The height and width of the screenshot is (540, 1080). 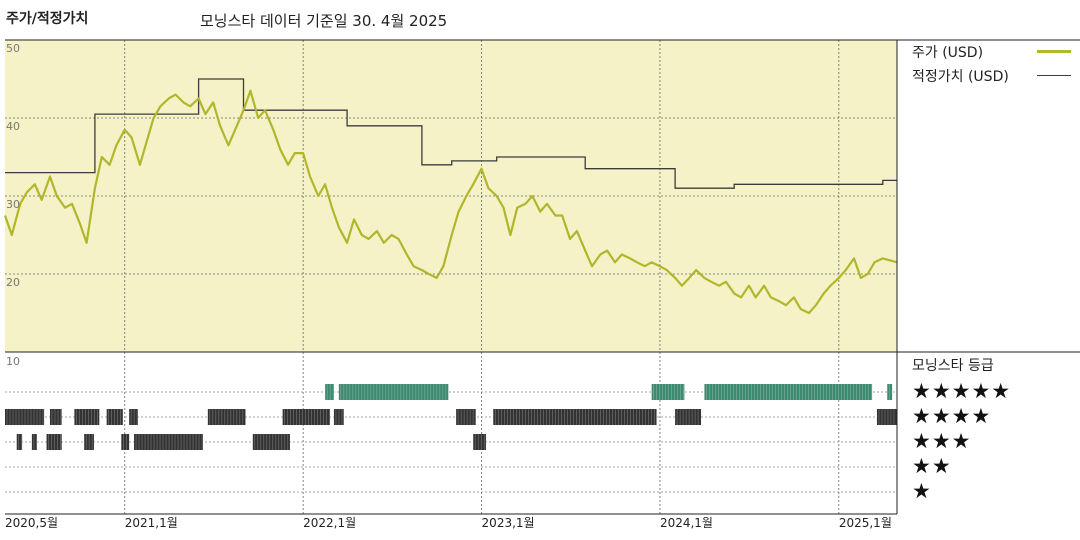 What do you see at coordinates (953, 366) in the screenshot?
I see `rating-title: 모닝스타 등급` at bounding box center [953, 366].